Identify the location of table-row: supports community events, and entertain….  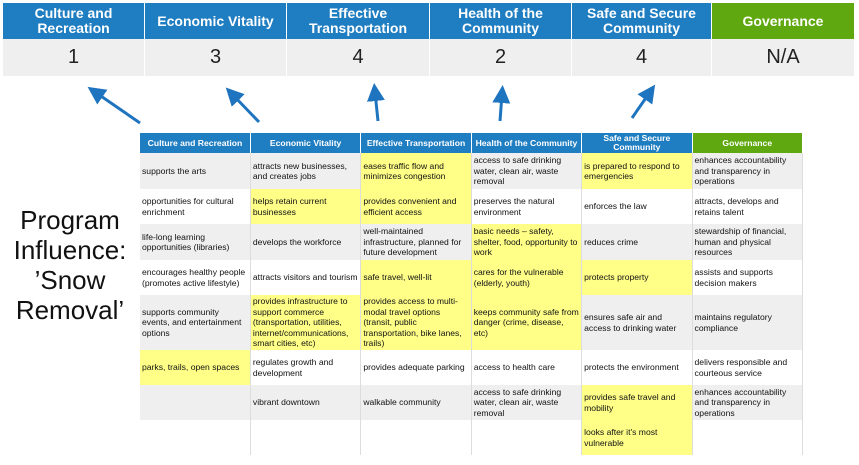
(472, 322).